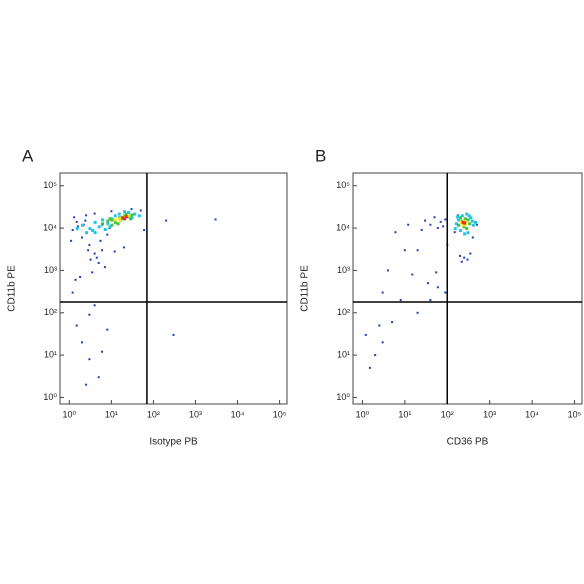 The width and height of the screenshot is (584, 584). Describe the element at coordinates (50, 270) in the screenshot. I see `y-tick-label: 10³` at that location.